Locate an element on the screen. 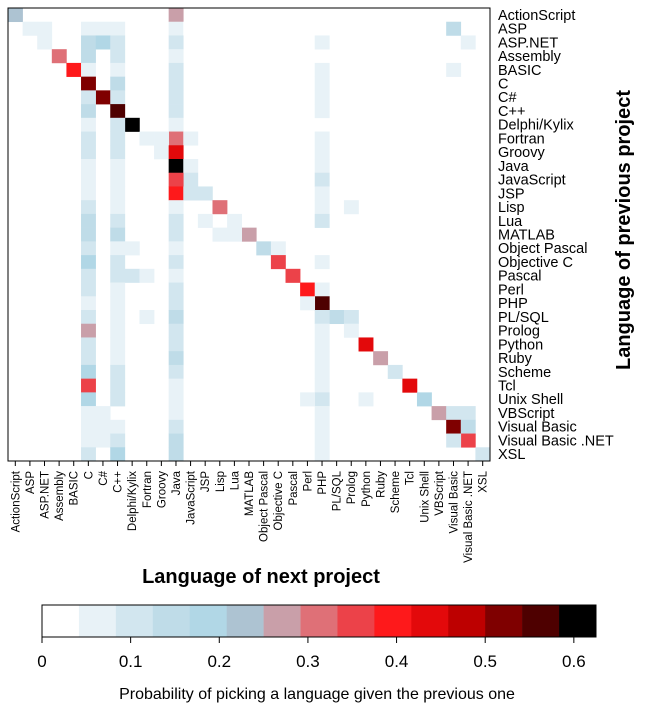  x-tick-label: BASIC is located at coordinates (75, 488).